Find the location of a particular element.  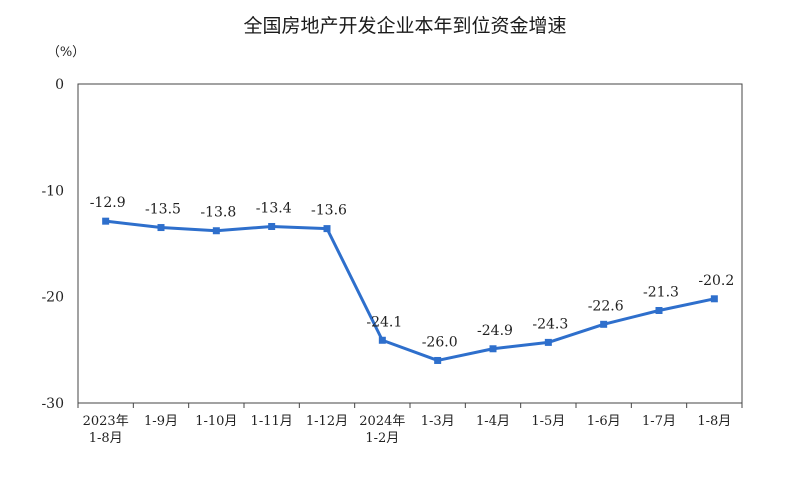

chart-title: 全国房地产开发企业本年到位资金增速 is located at coordinates (404, 26).